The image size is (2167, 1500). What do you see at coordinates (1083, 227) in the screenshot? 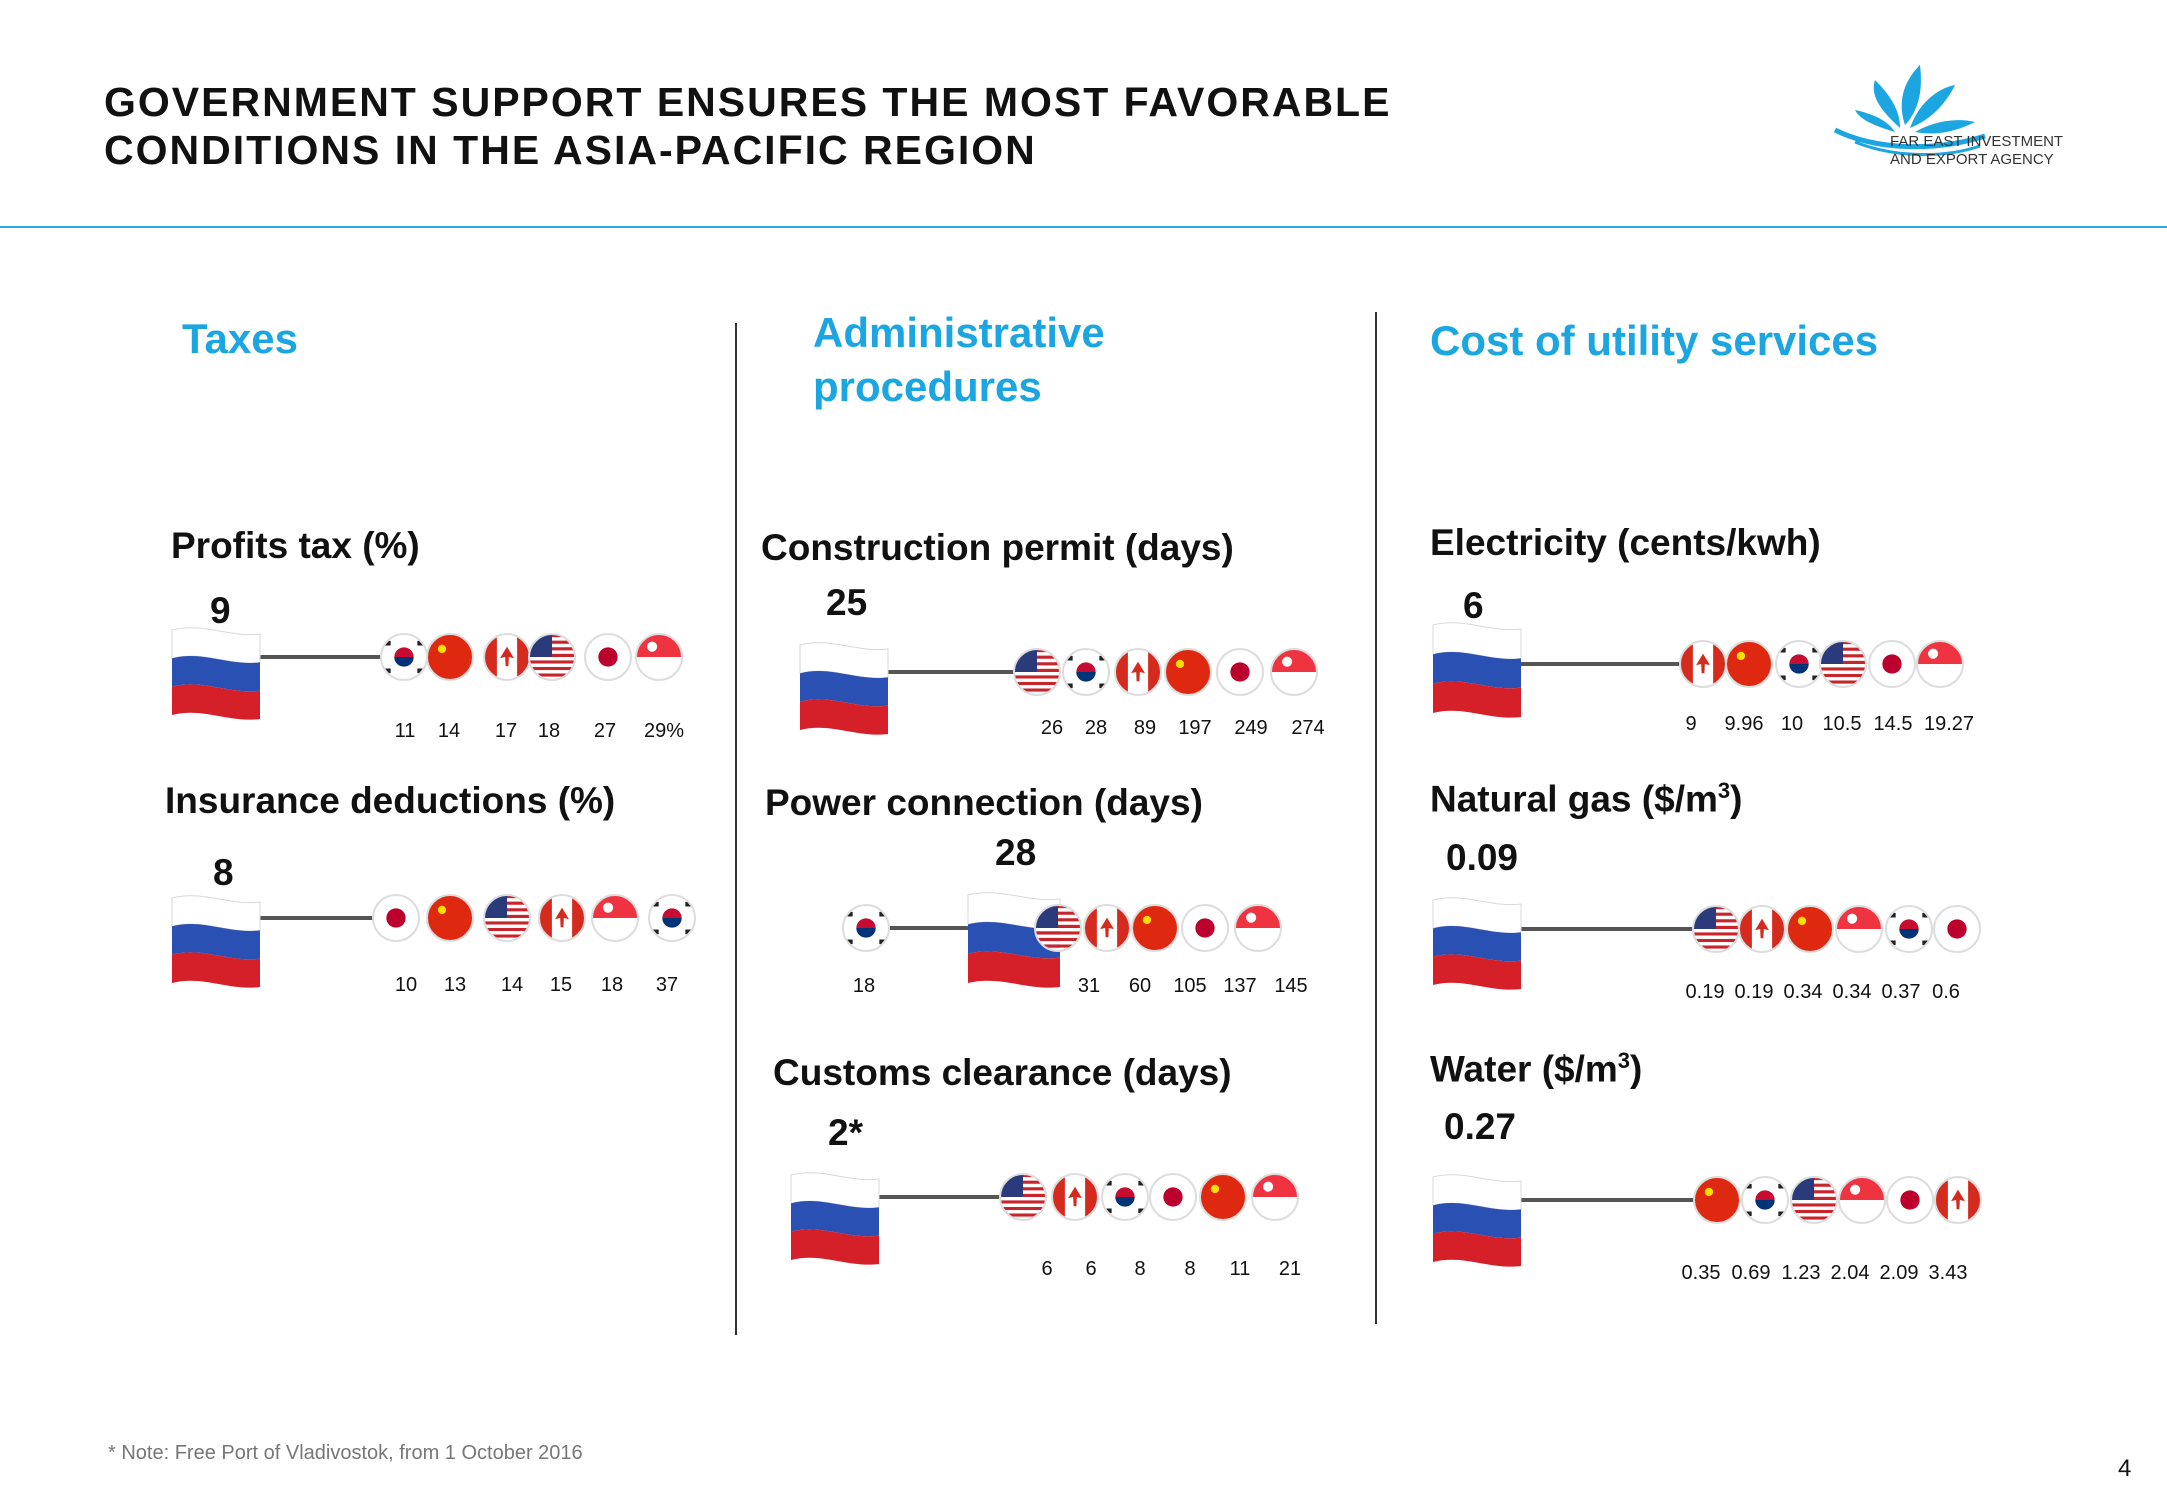
I see `header-divider` at bounding box center [1083, 227].